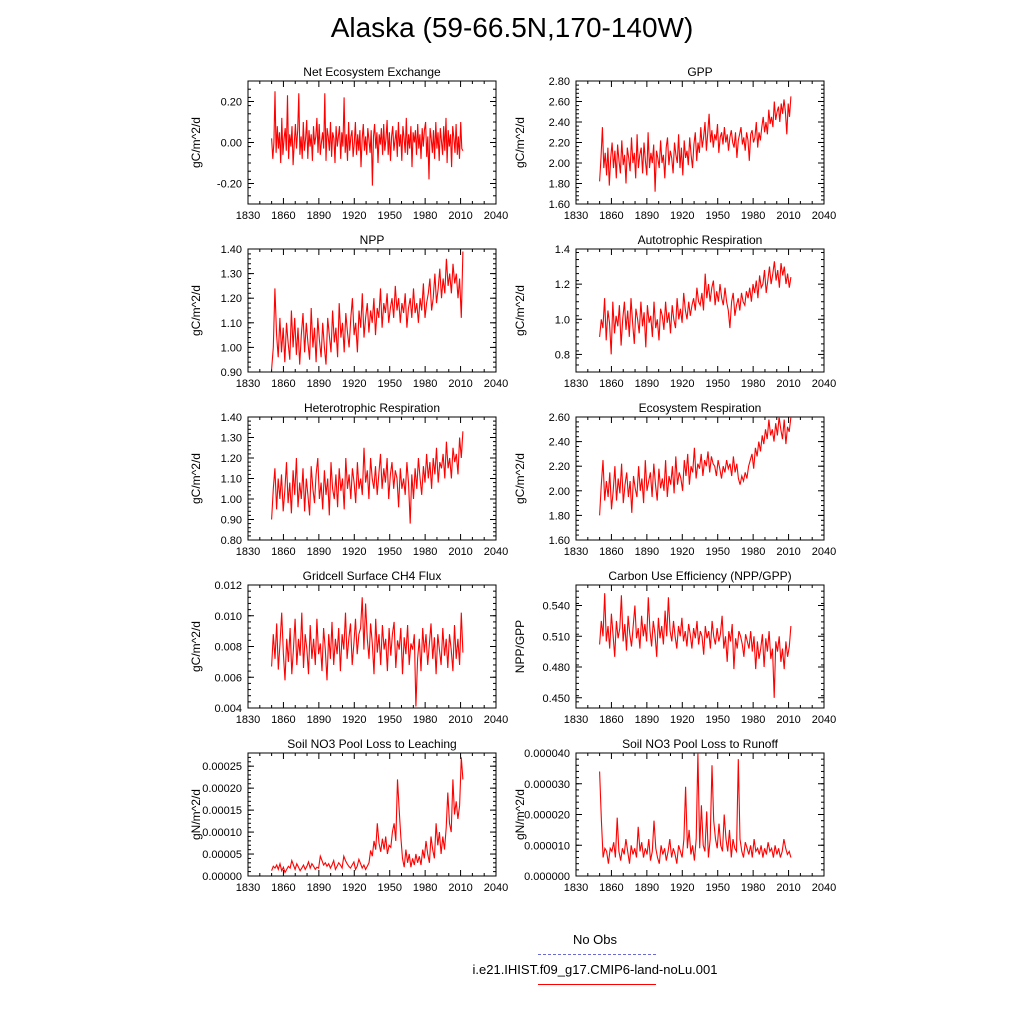  What do you see at coordinates (699, 72) in the screenshot?
I see `chart-title: GPP` at bounding box center [699, 72].